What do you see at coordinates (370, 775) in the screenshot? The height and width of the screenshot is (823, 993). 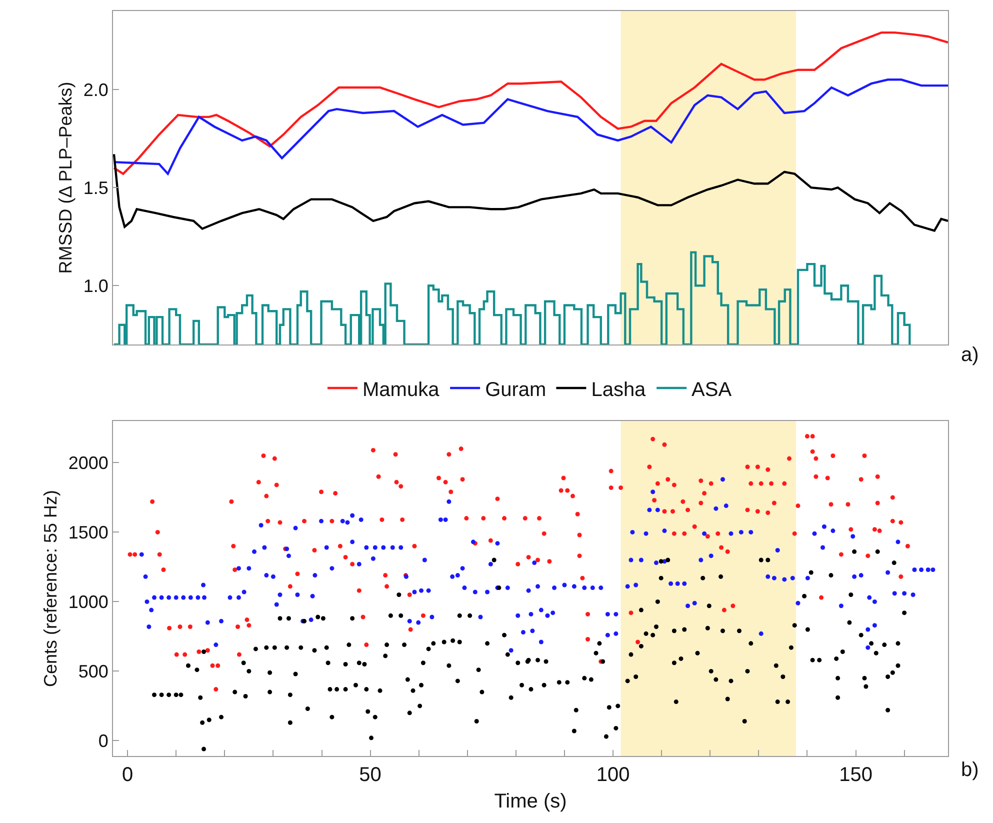 I see `x-tick-label: 50` at bounding box center [370, 775].